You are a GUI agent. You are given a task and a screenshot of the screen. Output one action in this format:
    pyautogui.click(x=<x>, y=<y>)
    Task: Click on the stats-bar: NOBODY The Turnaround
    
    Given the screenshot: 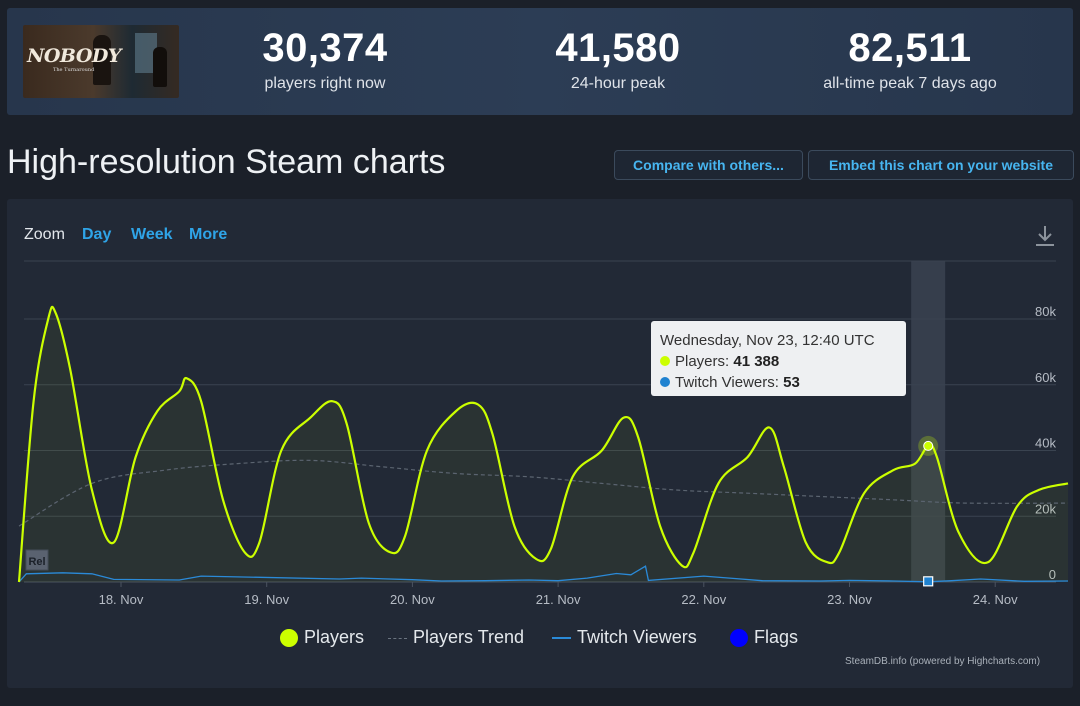 What is the action you would take?
    pyautogui.click(x=540, y=61)
    